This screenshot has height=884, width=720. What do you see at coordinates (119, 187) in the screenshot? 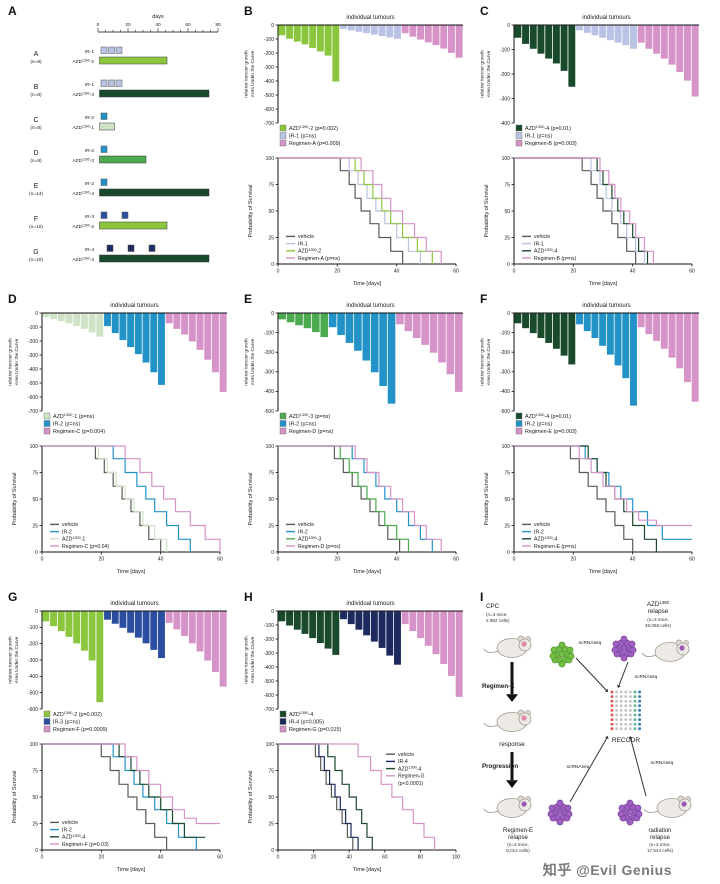
I see `schedule-row: E(n=14) IR-2 AZD1390-4` at bounding box center [119, 187].